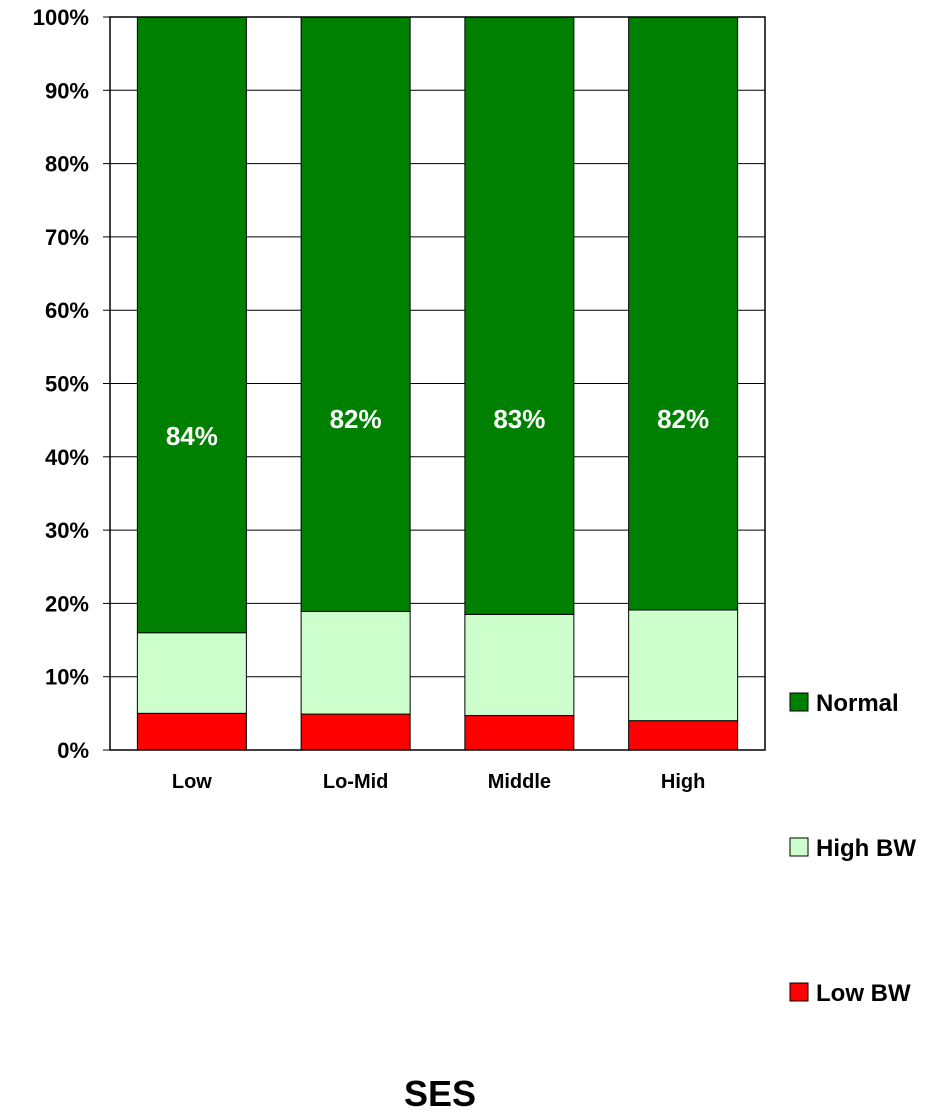 The width and height of the screenshot is (941, 1117). Describe the element at coordinates (356, 782) in the screenshot. I see `x-tick-label: Lo-Mid` at that location.